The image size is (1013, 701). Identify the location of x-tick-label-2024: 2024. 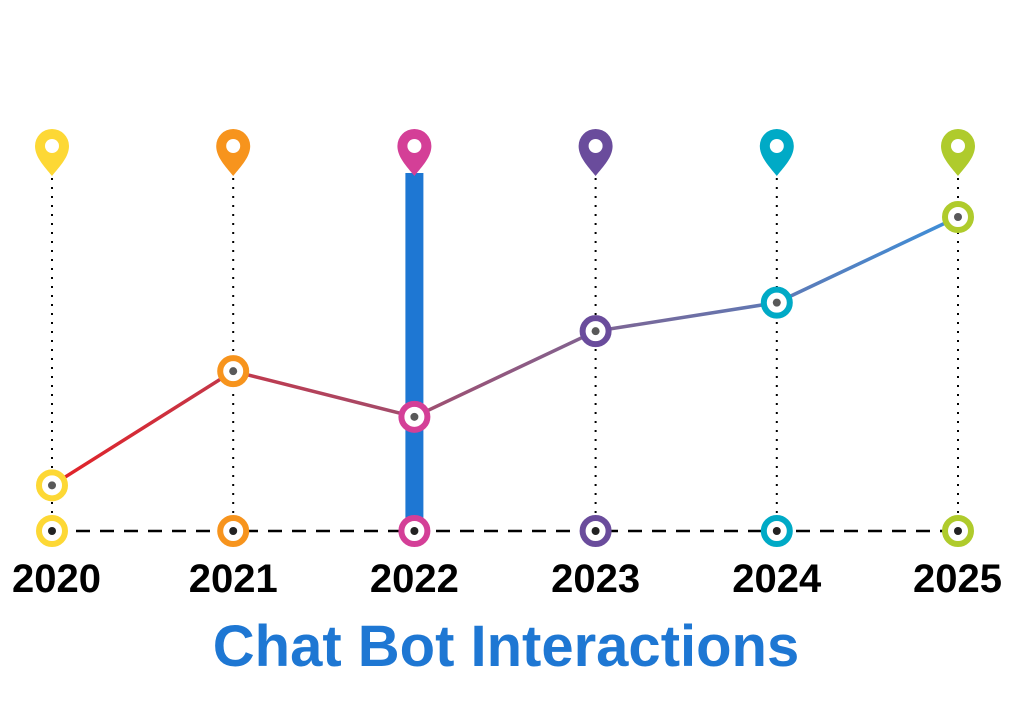
(777, 579).